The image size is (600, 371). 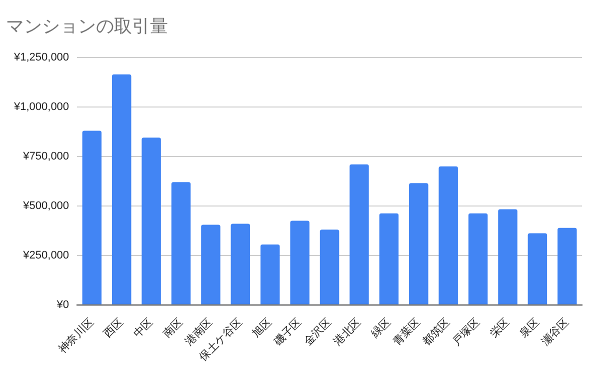 What do you see at coordinates (499, 328) in the screenshot?
I see `x-tick-label: 栄区` at bounding box center [499, 328].